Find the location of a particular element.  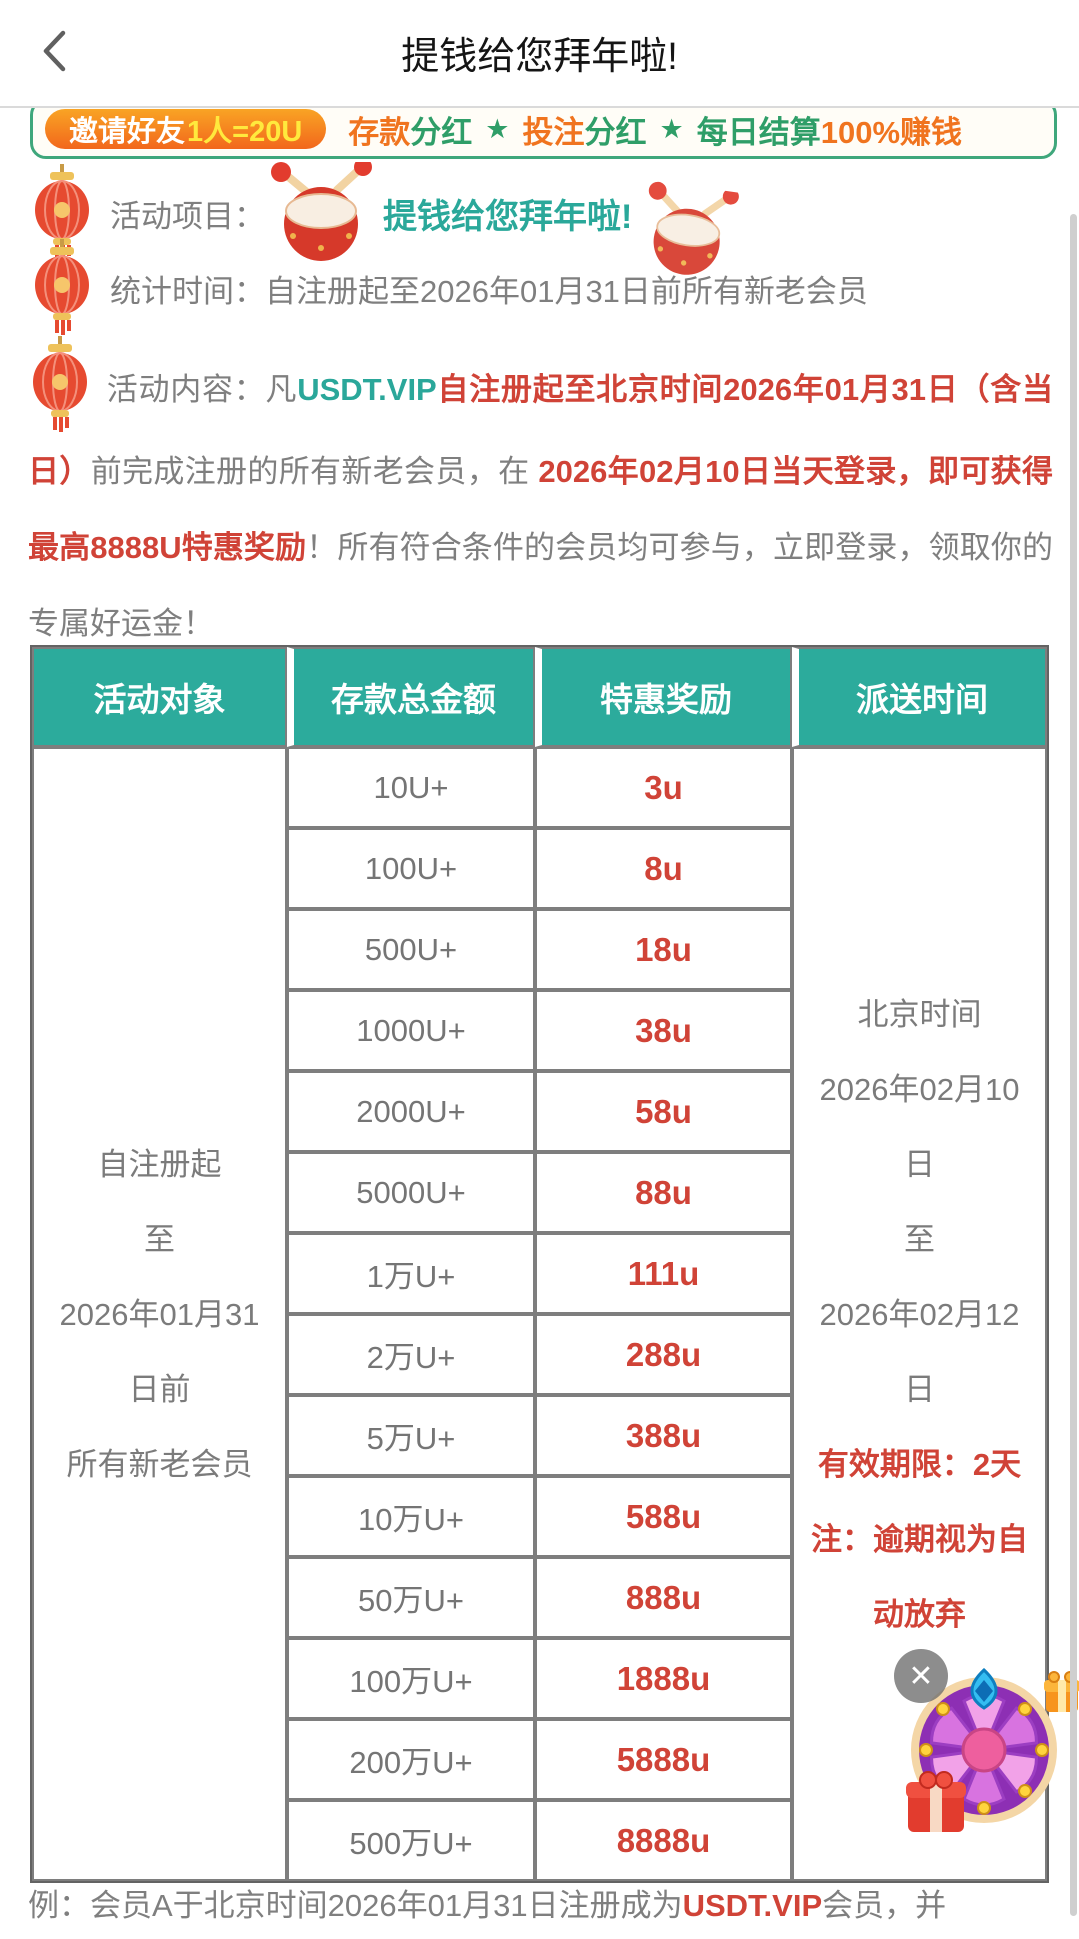

invite-badge: 邀请好友 1人=20U is located at coordinates (186, 129).